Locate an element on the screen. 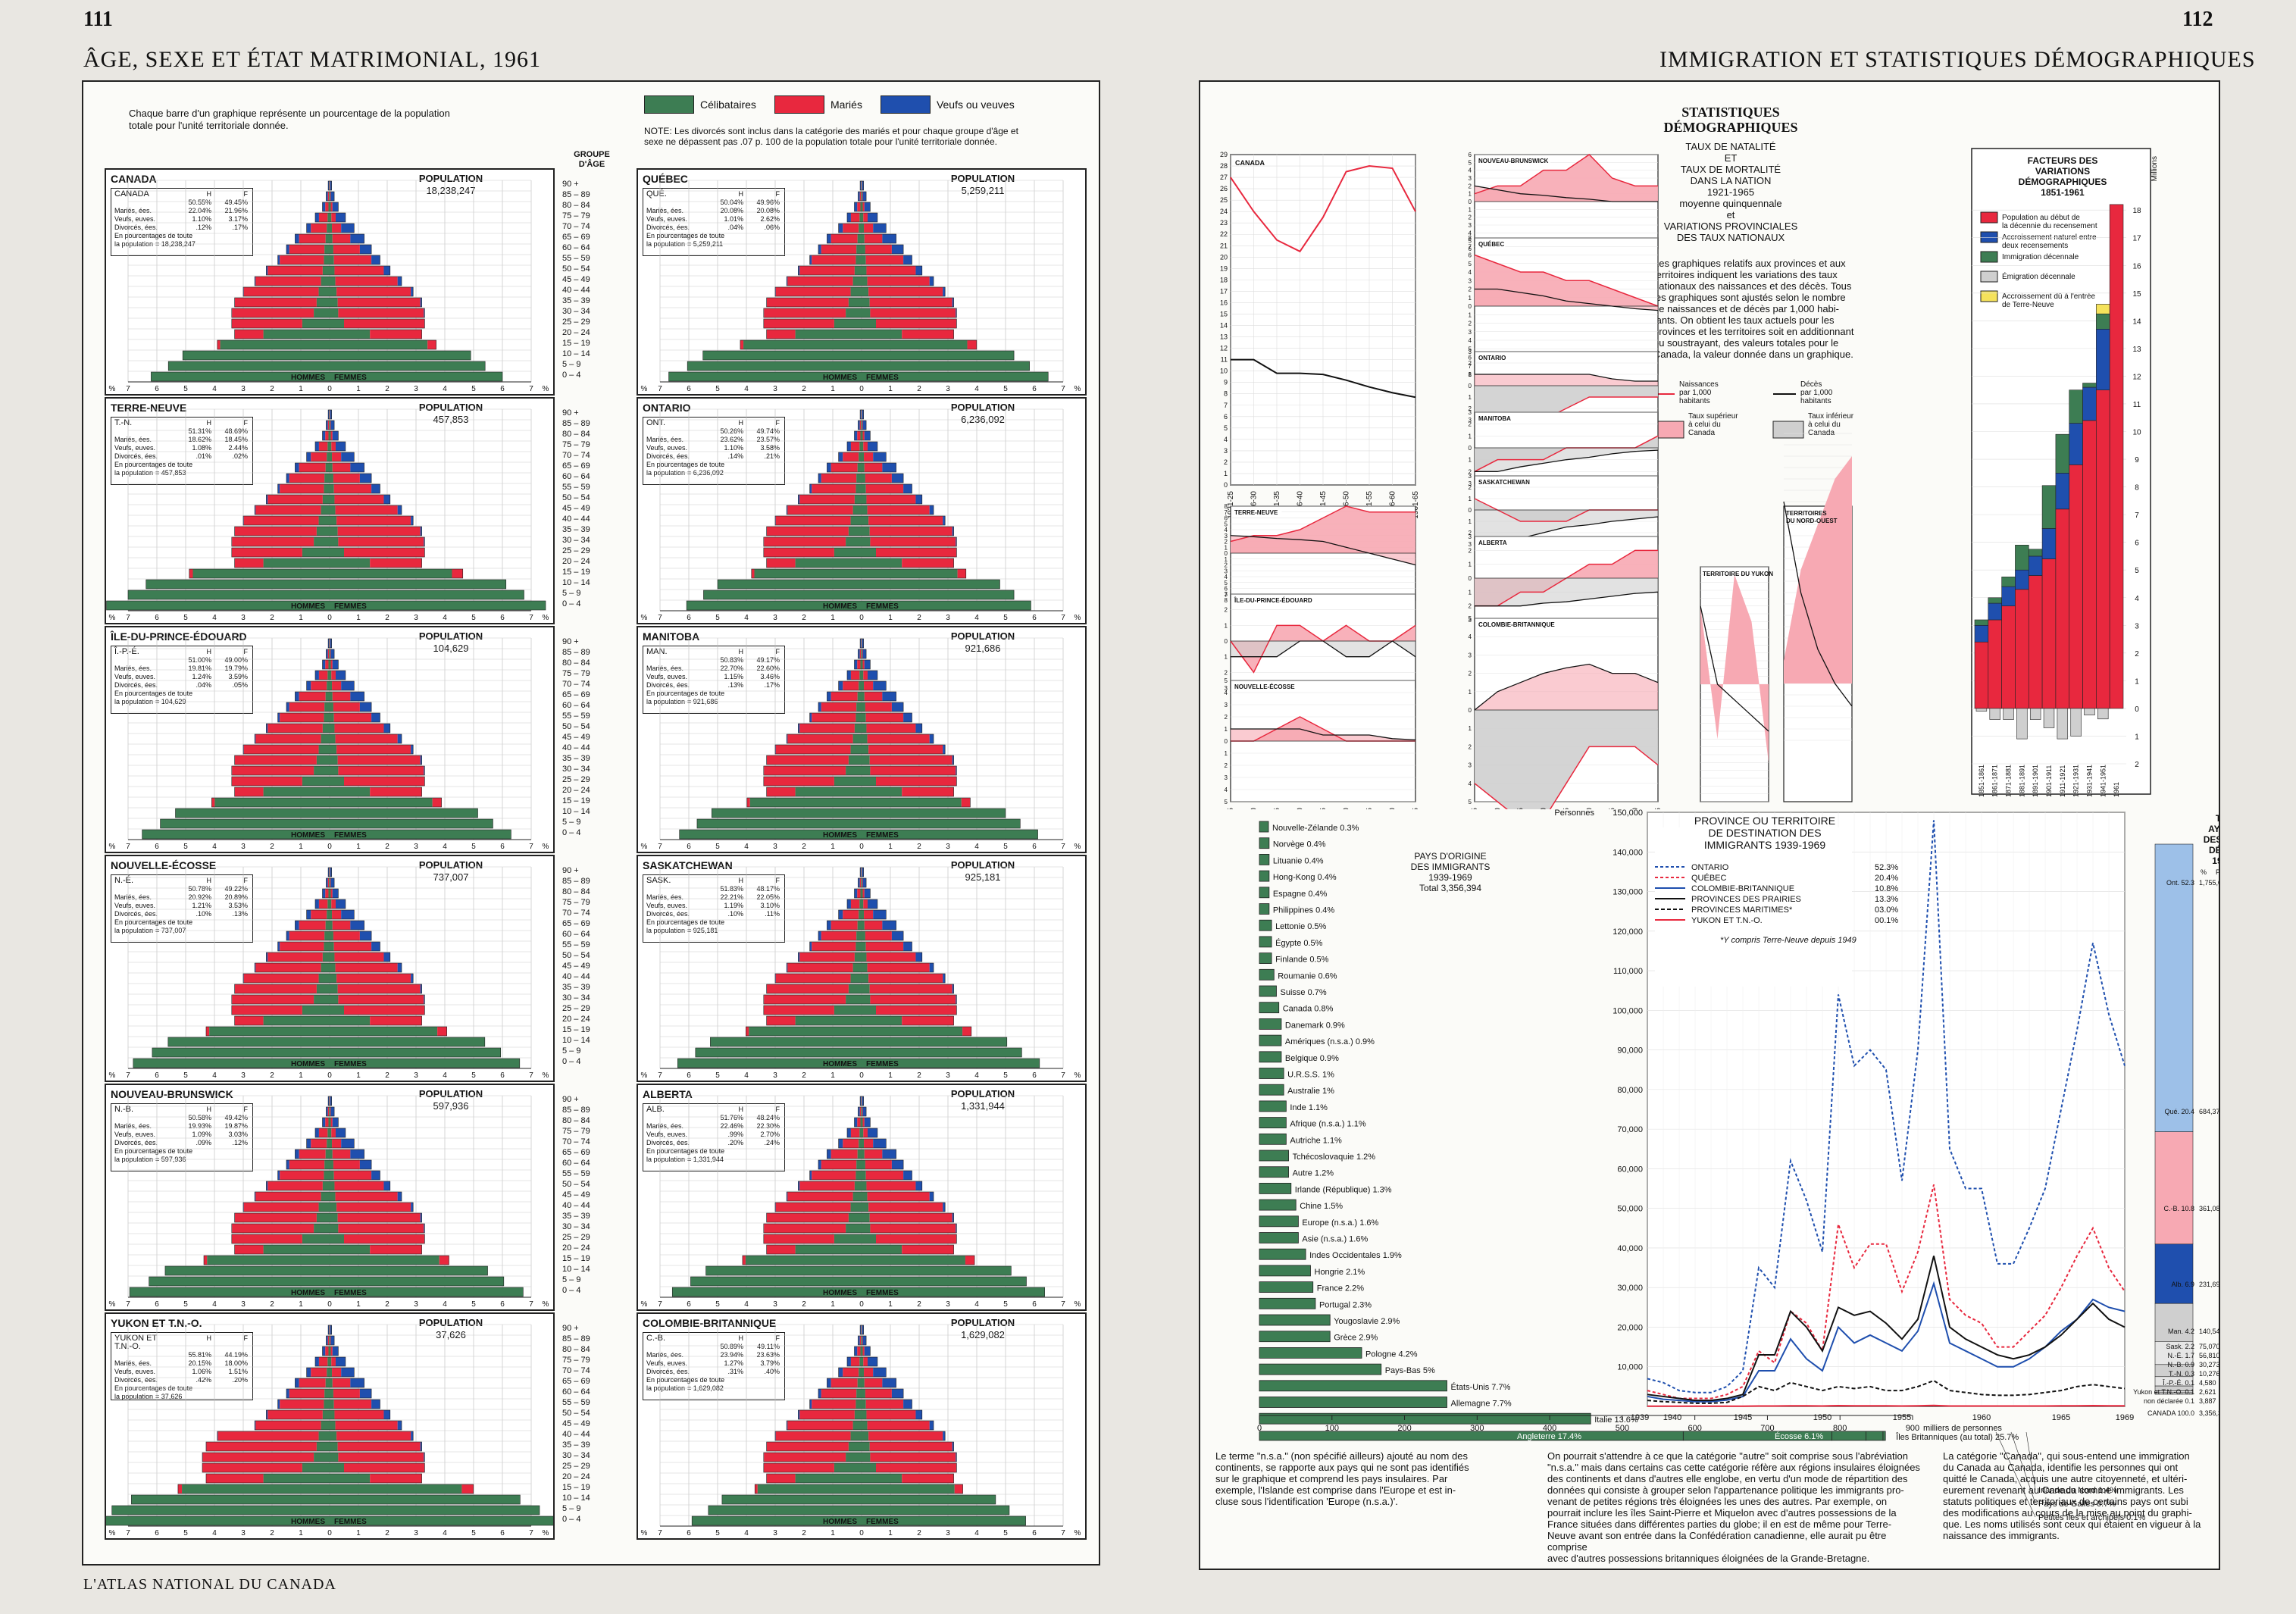 This screenshot has width=2296, height=1614. men-label: HOMMES is located at coordinates (840, 1522).